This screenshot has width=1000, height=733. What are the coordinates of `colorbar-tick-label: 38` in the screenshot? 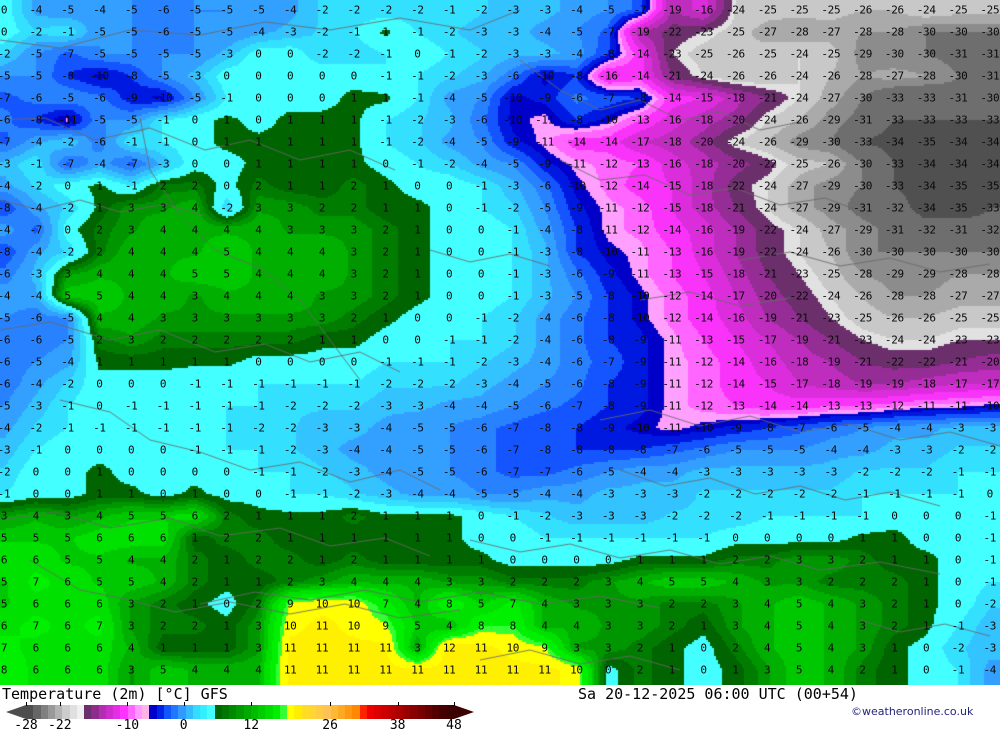 It's located at (397, 725).